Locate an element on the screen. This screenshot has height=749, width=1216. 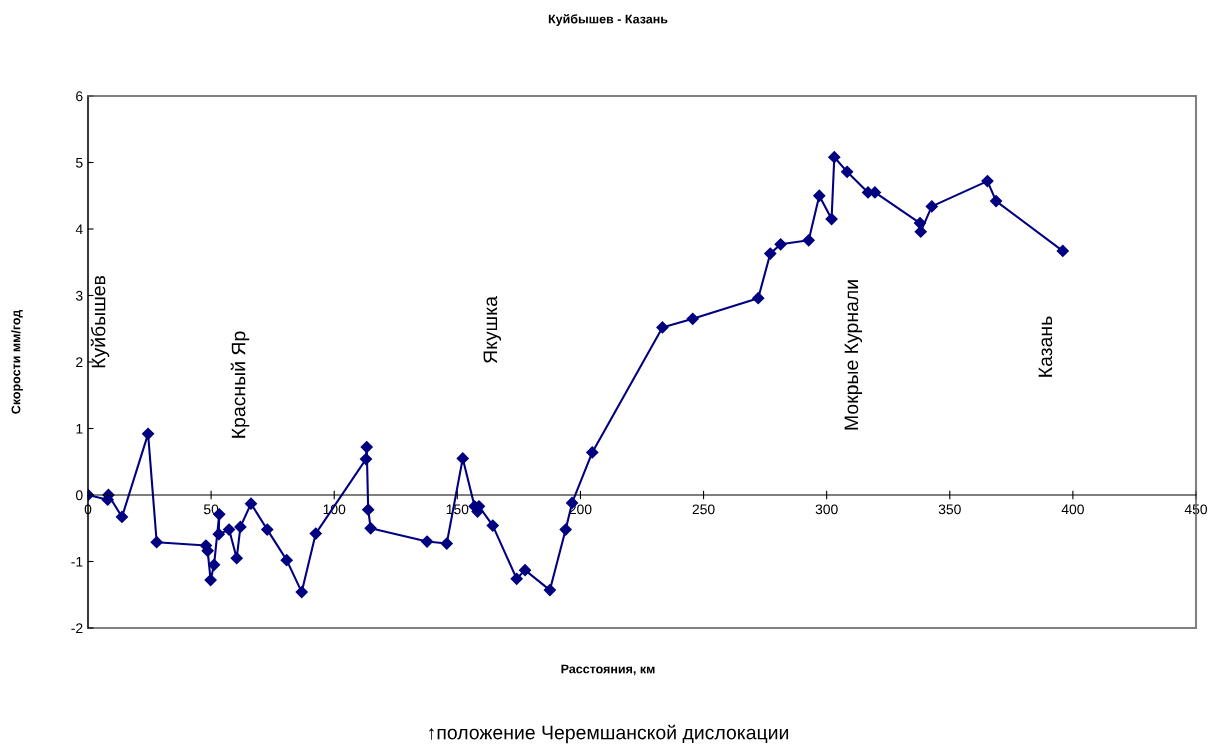
x-tick-label: 350 is located at coordinates (949, 509).